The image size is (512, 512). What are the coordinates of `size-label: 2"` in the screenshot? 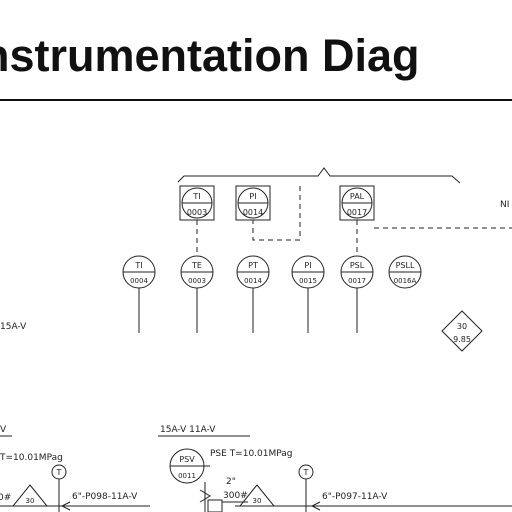 It's located at (231, 482).